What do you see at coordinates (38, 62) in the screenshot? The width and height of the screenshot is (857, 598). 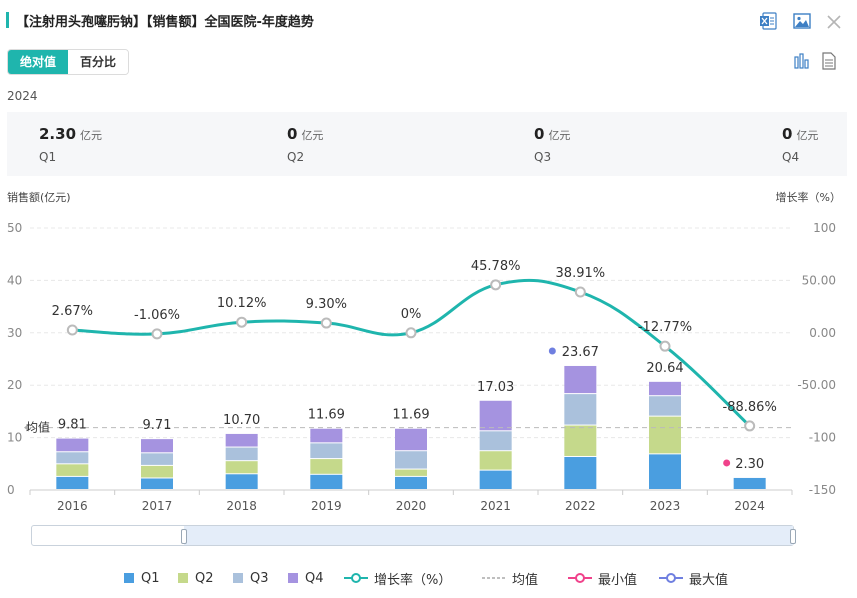 I see `absolute-value-tab: 绝对值` at bounding box center [38, 62].